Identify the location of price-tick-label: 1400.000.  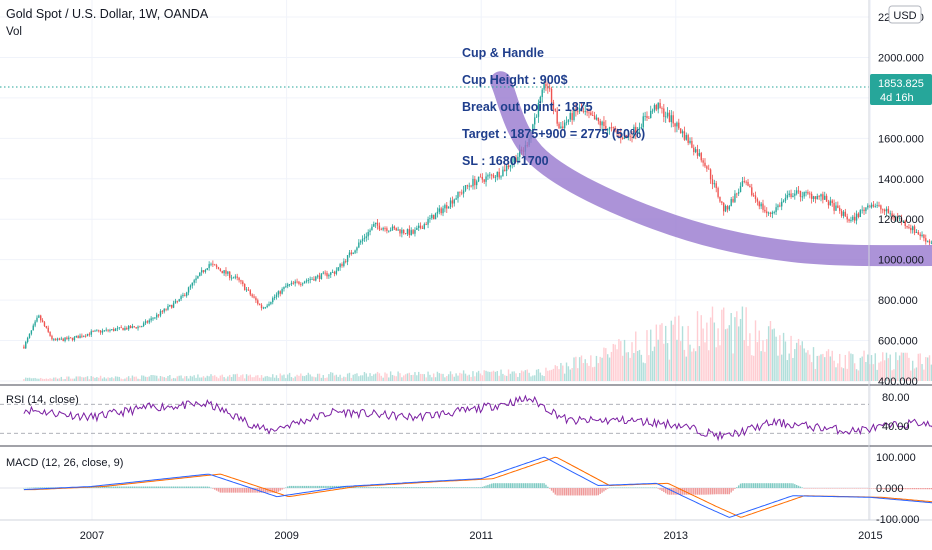
(901, 180).